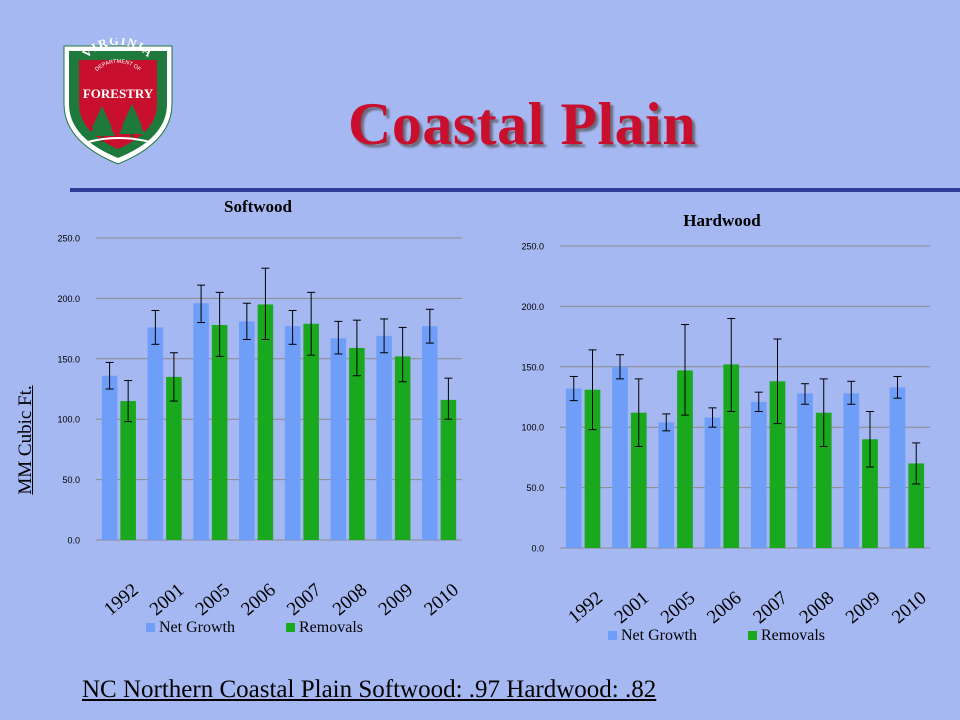 The height and width of the screenshot is (720, 960). Describe the element at coordinates (118, 101) in the screenshot. I see `forestry-logo: VIRGINIA DEPARTMENT OF FORESTRY` at that location.